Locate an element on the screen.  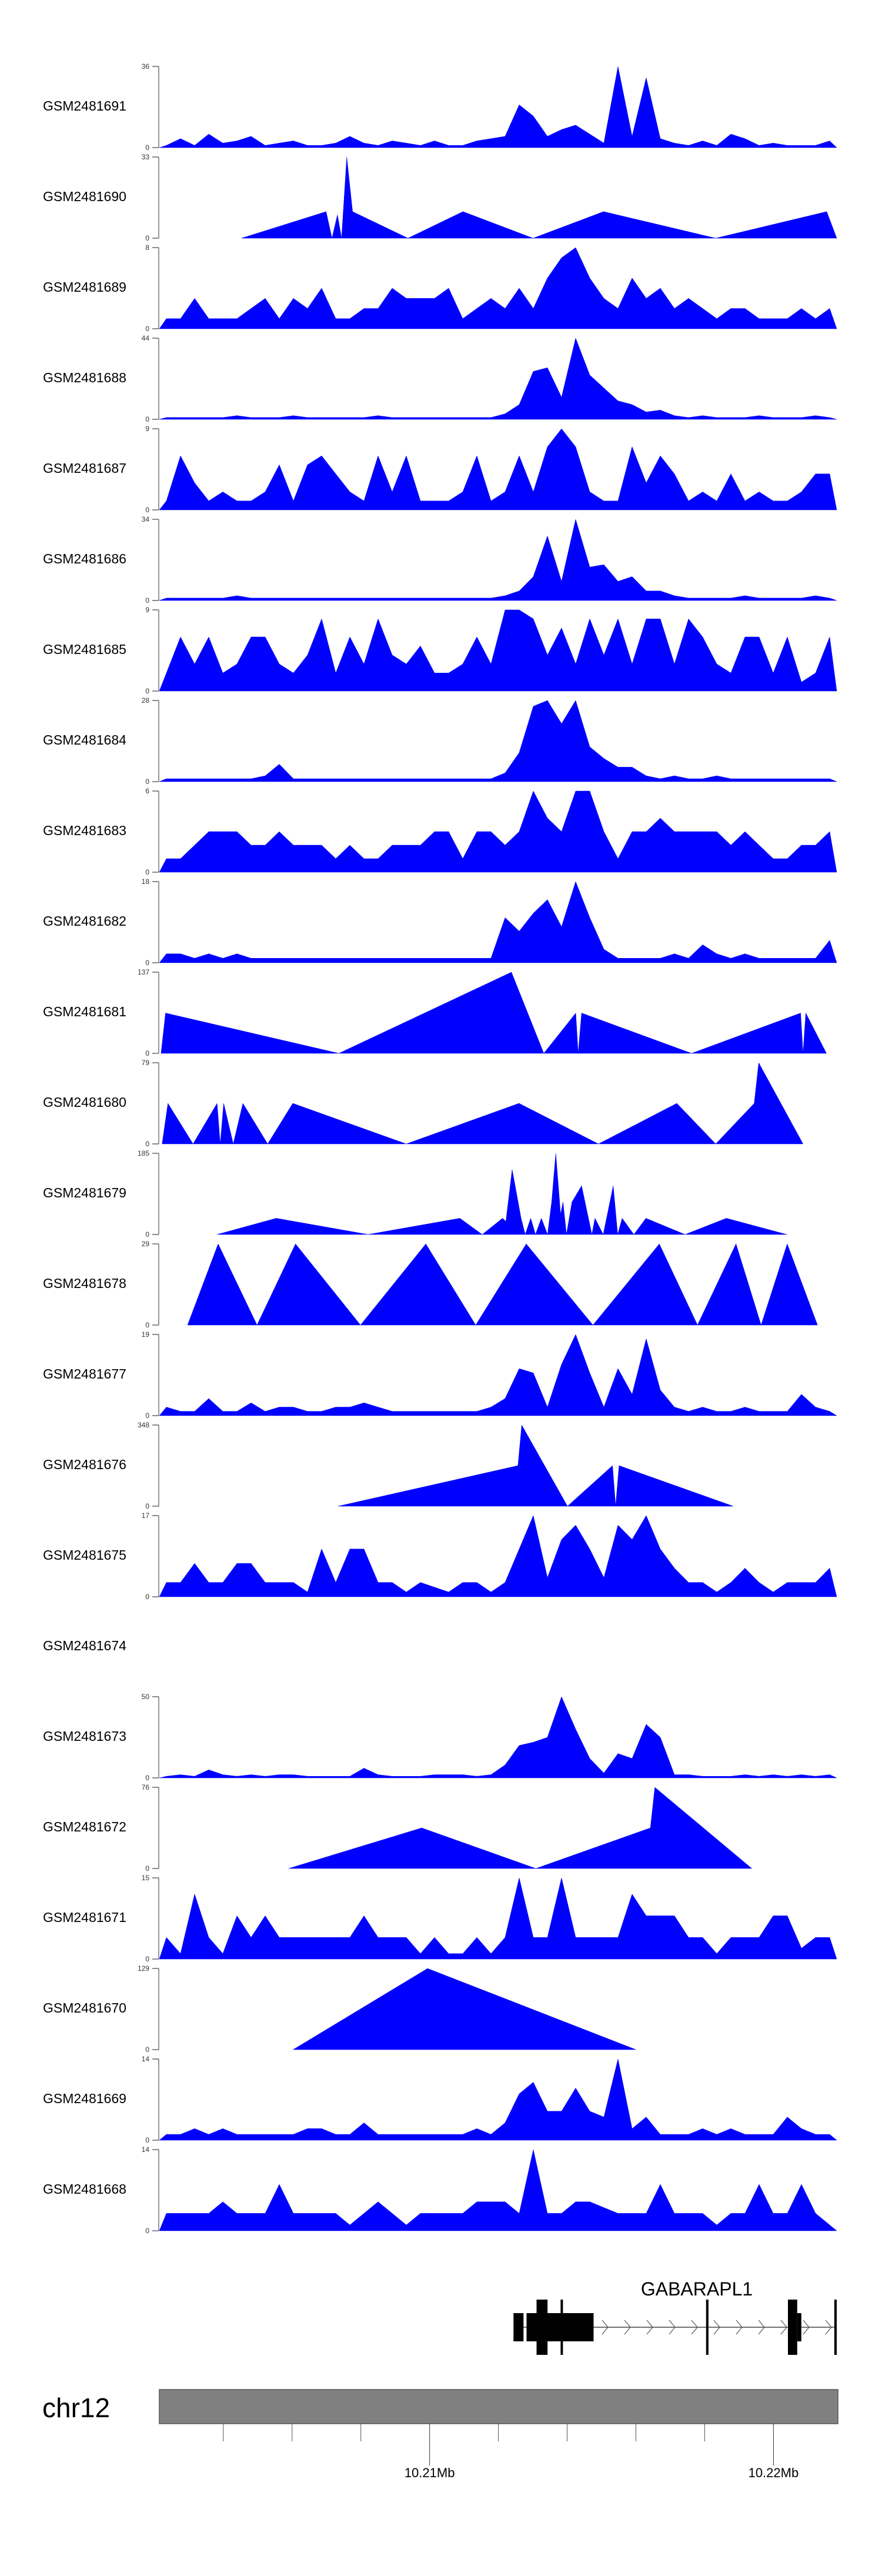
track-label: GSM2481674 is located at coordinates (84, 1645).